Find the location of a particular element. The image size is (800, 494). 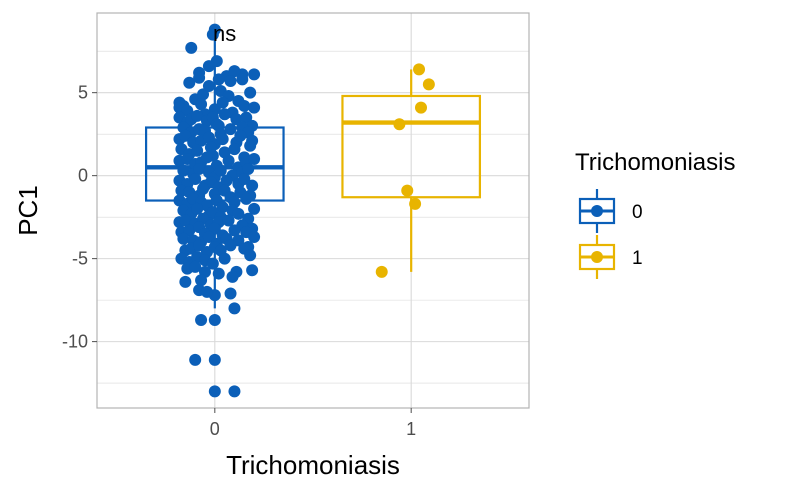

y-tick-label: -10 is located at coordinates (75, 342).